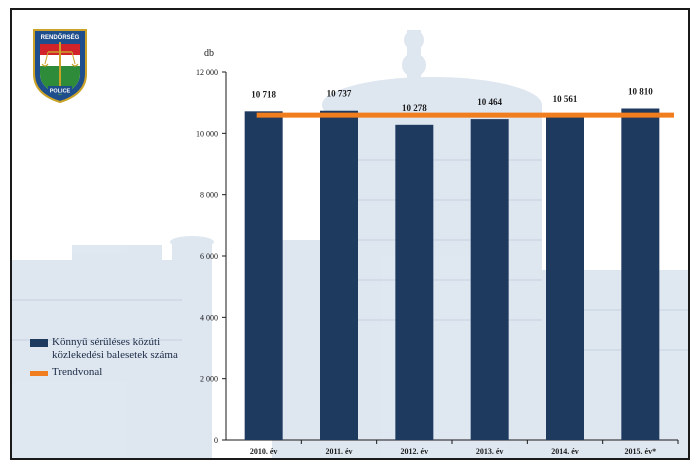 This screenshot has height=467, width=700. I want to click on y-tick-label: 12 000, so click(207, 72).